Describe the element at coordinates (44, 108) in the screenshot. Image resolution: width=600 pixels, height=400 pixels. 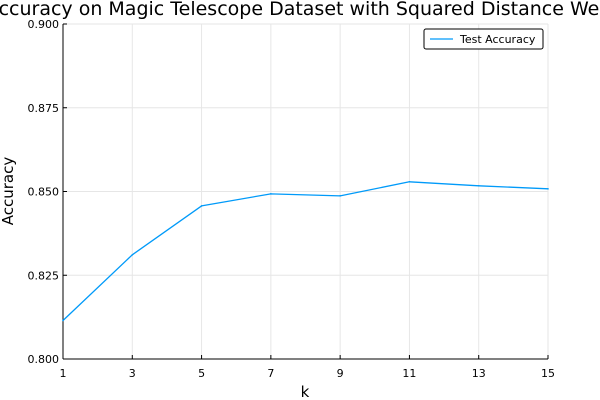
I see `y-tick-label: 0.875` at that location.